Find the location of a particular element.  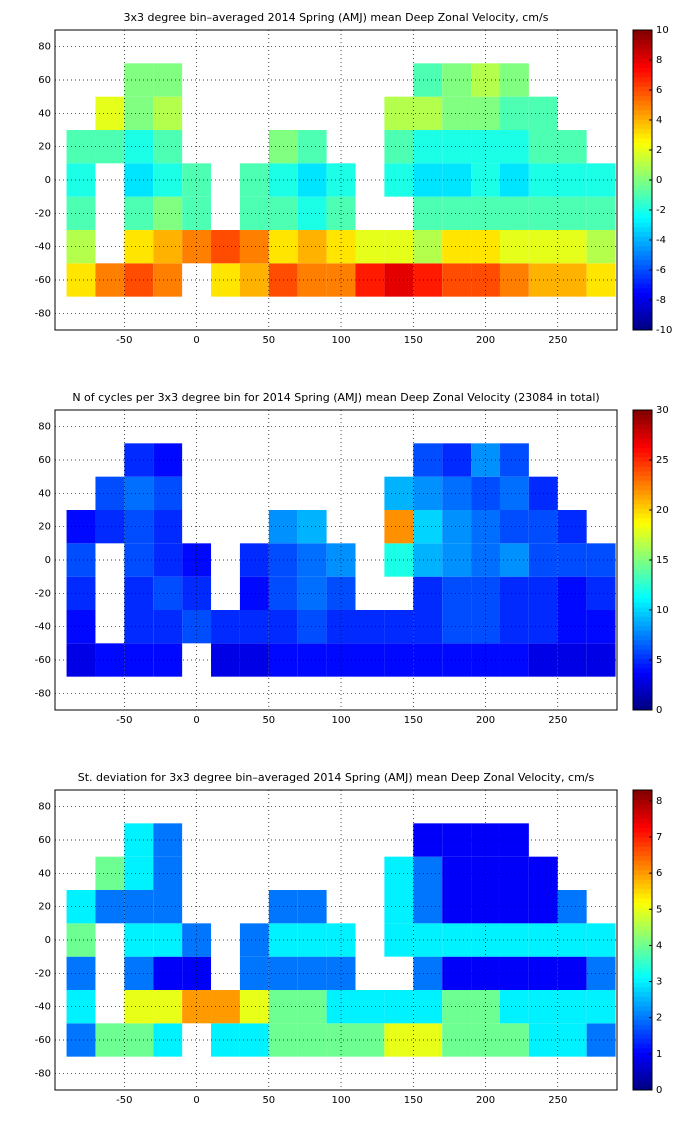

y-tick-label: 60 is located at coordinates (44, 840).